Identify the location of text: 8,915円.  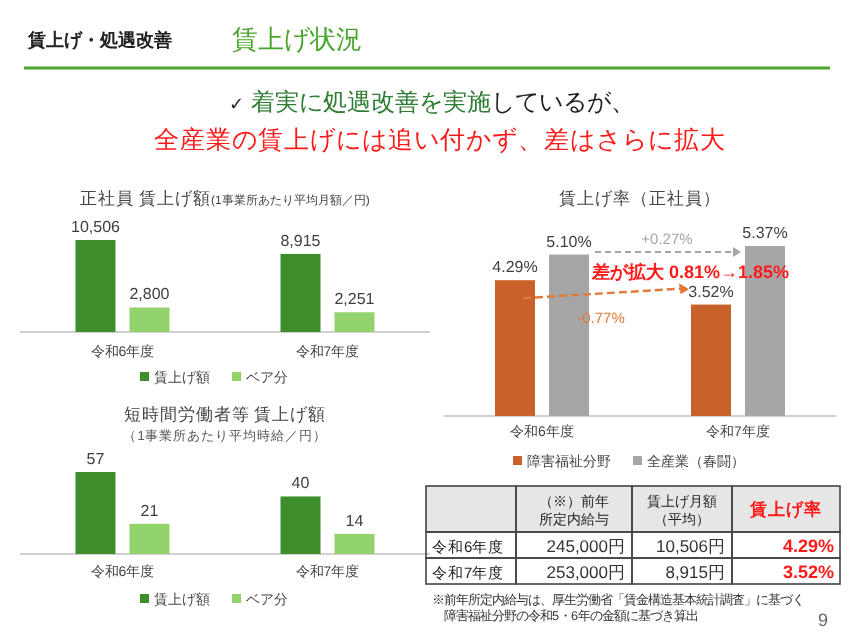
(695, 572).